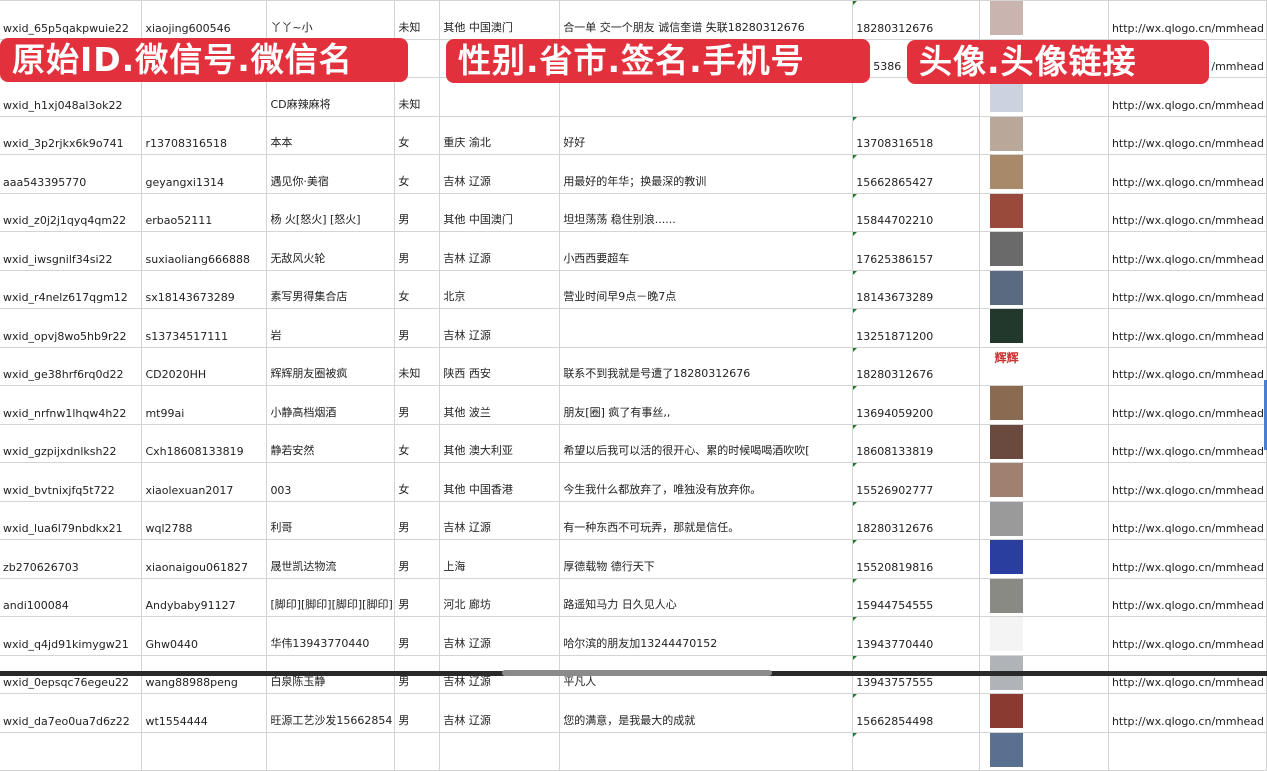 The width and height of the screenshot is (1267, 771). Describe the element at coordinates (71, 520) in the screenshot. I see `original-id-cell: wxid_lua6l79nbdkx21` at that location.